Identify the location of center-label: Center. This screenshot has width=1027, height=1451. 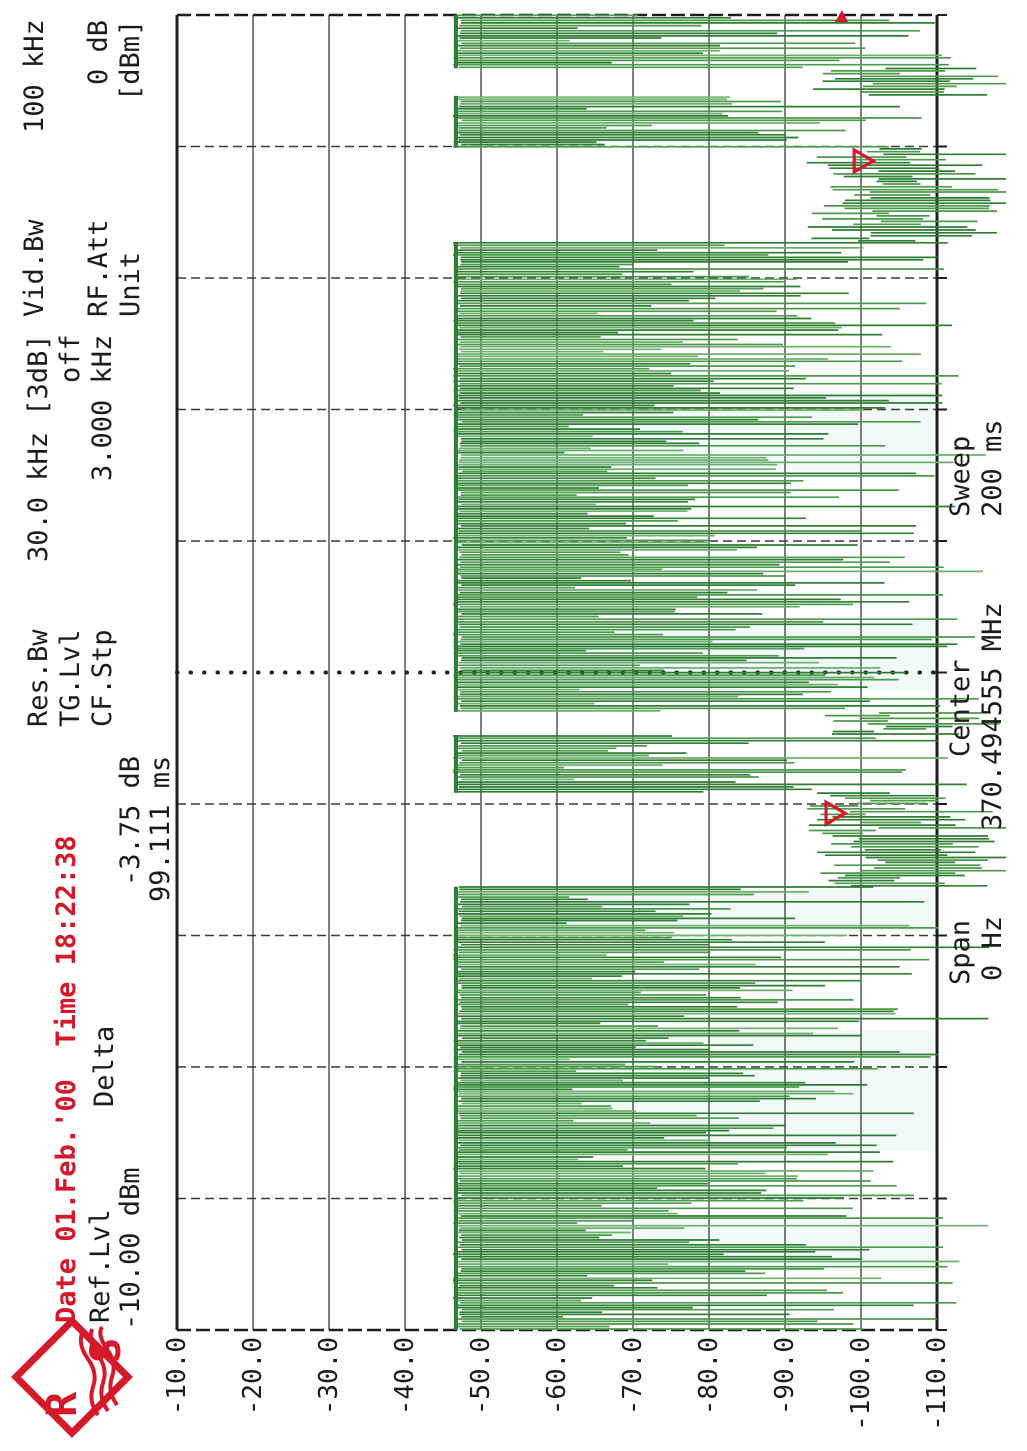
(960, 708).